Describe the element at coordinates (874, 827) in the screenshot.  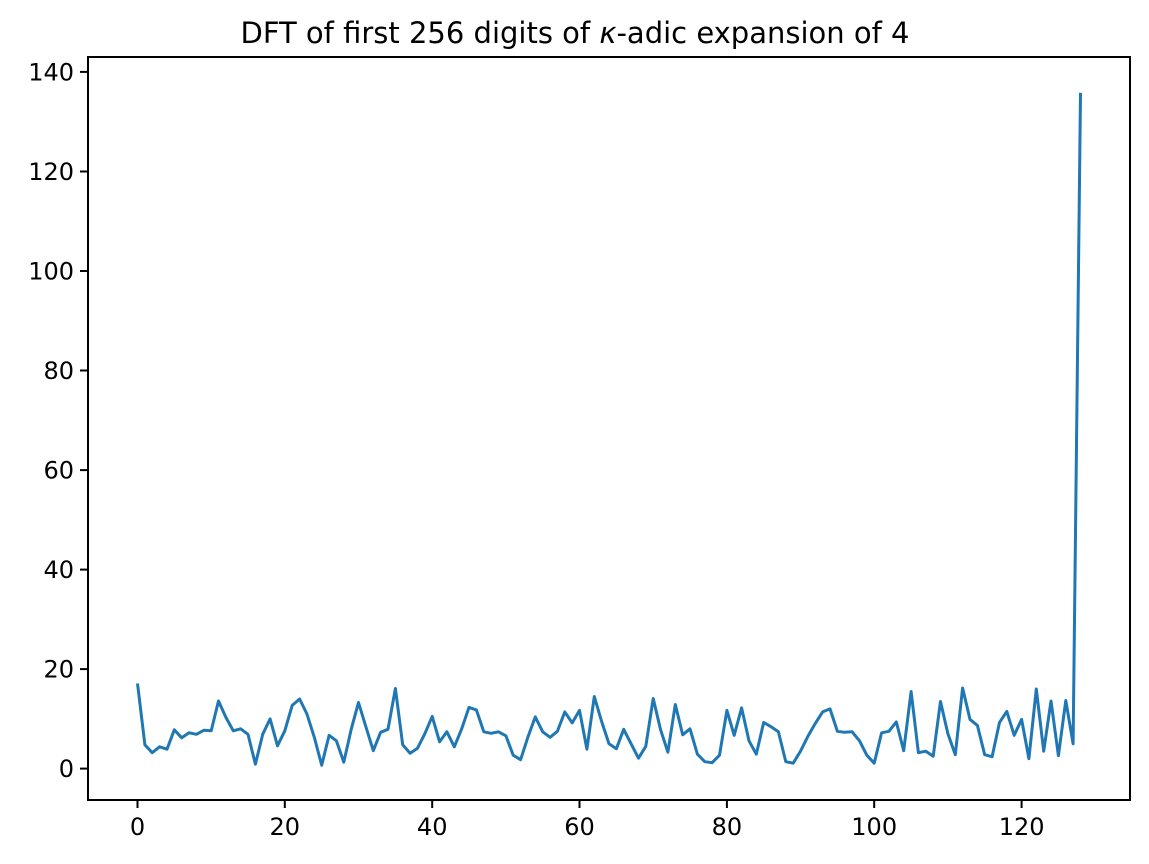
I see `x-tick-label: 100` at that location.